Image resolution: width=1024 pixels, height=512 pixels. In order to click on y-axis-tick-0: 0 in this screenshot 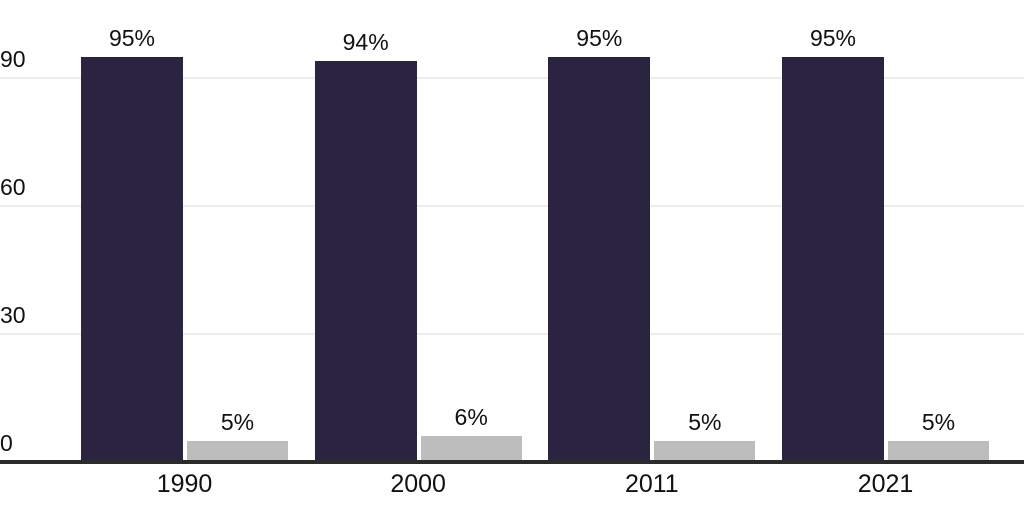, I will do `click(6, 443)`.